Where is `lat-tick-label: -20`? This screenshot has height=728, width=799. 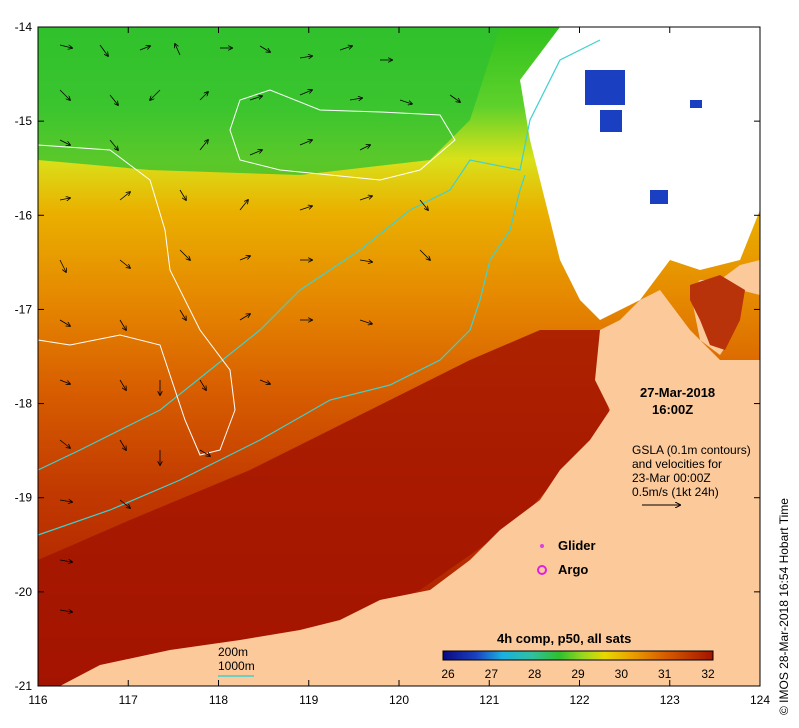
lat-tick-label: -20 is located at coordinates (24, 592).